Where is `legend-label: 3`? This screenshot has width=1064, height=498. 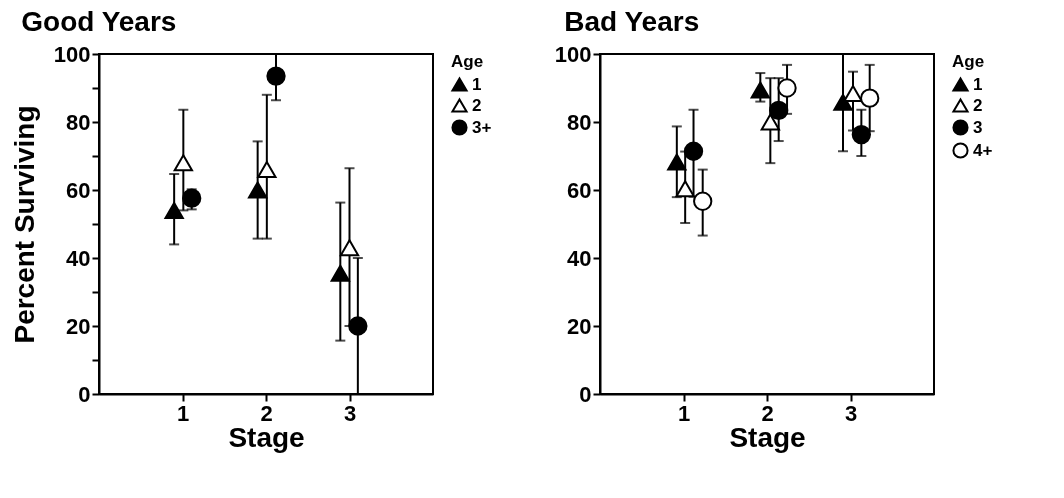
legend-label: 3 is located at coordinates (978, 127).